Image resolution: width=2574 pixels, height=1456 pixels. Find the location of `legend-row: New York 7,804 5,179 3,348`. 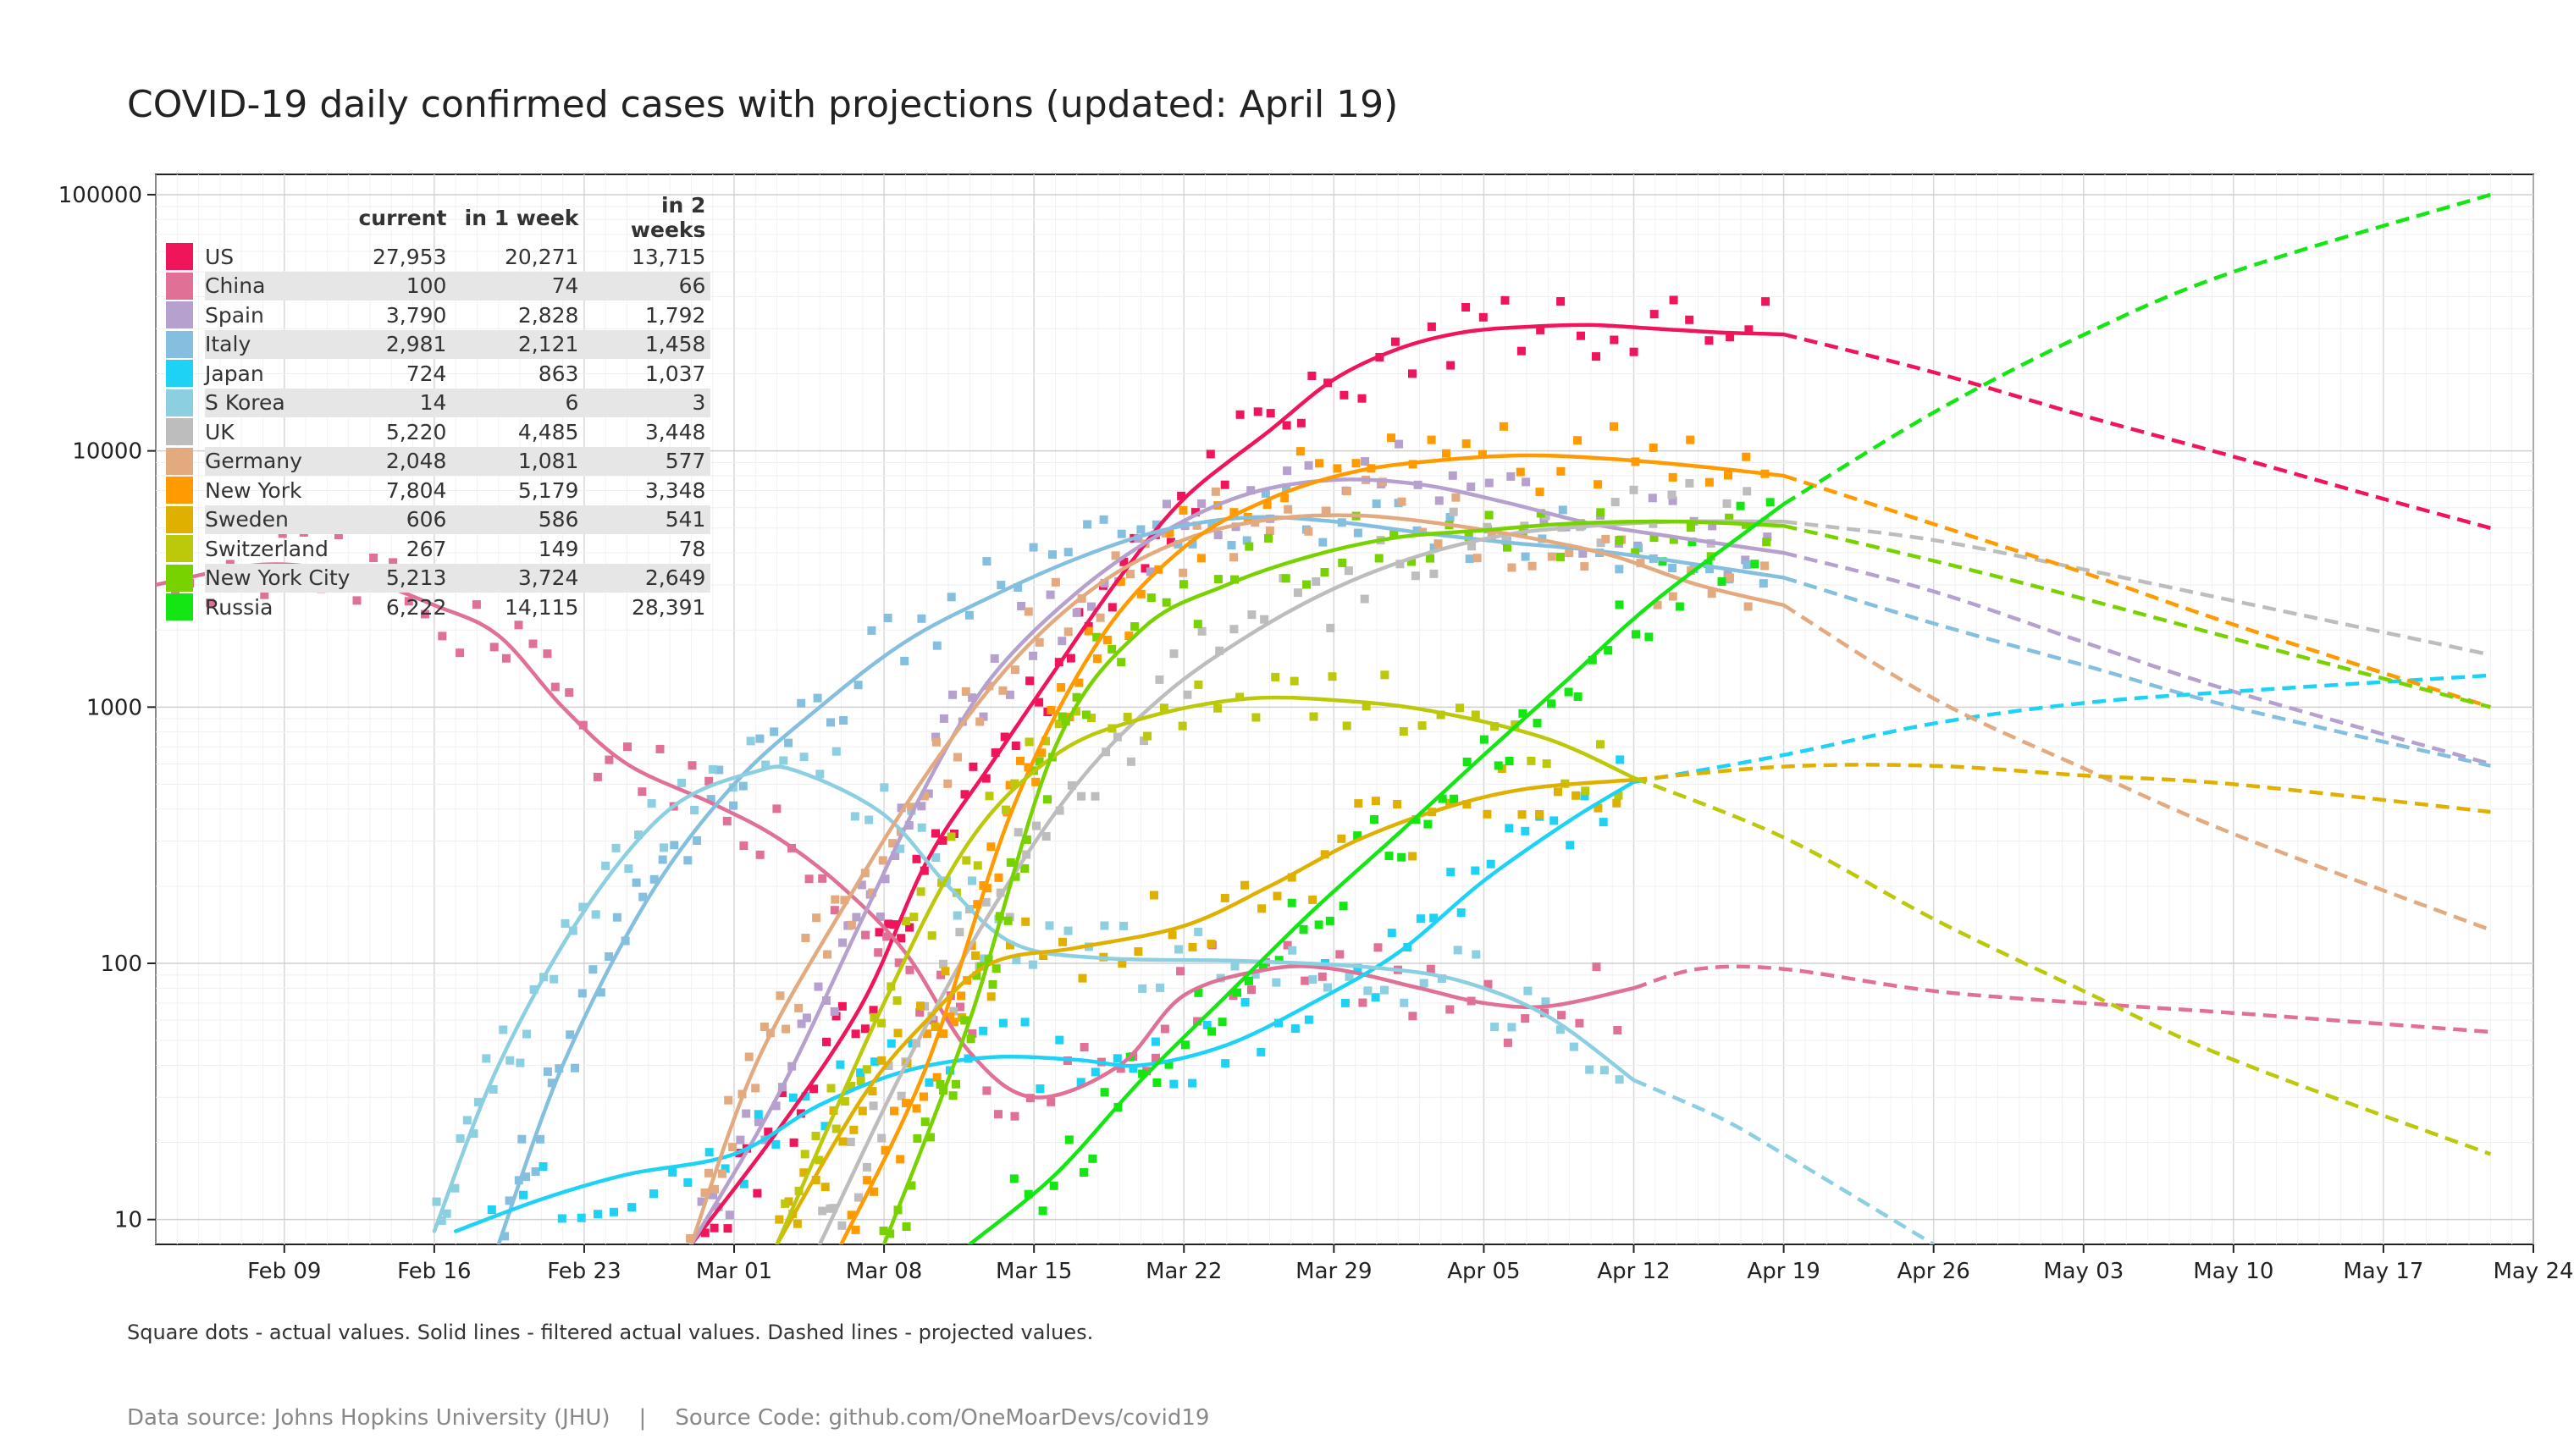

legend-row: New York 7,804 5,179 3,348 is located at coordinates (438, 490).